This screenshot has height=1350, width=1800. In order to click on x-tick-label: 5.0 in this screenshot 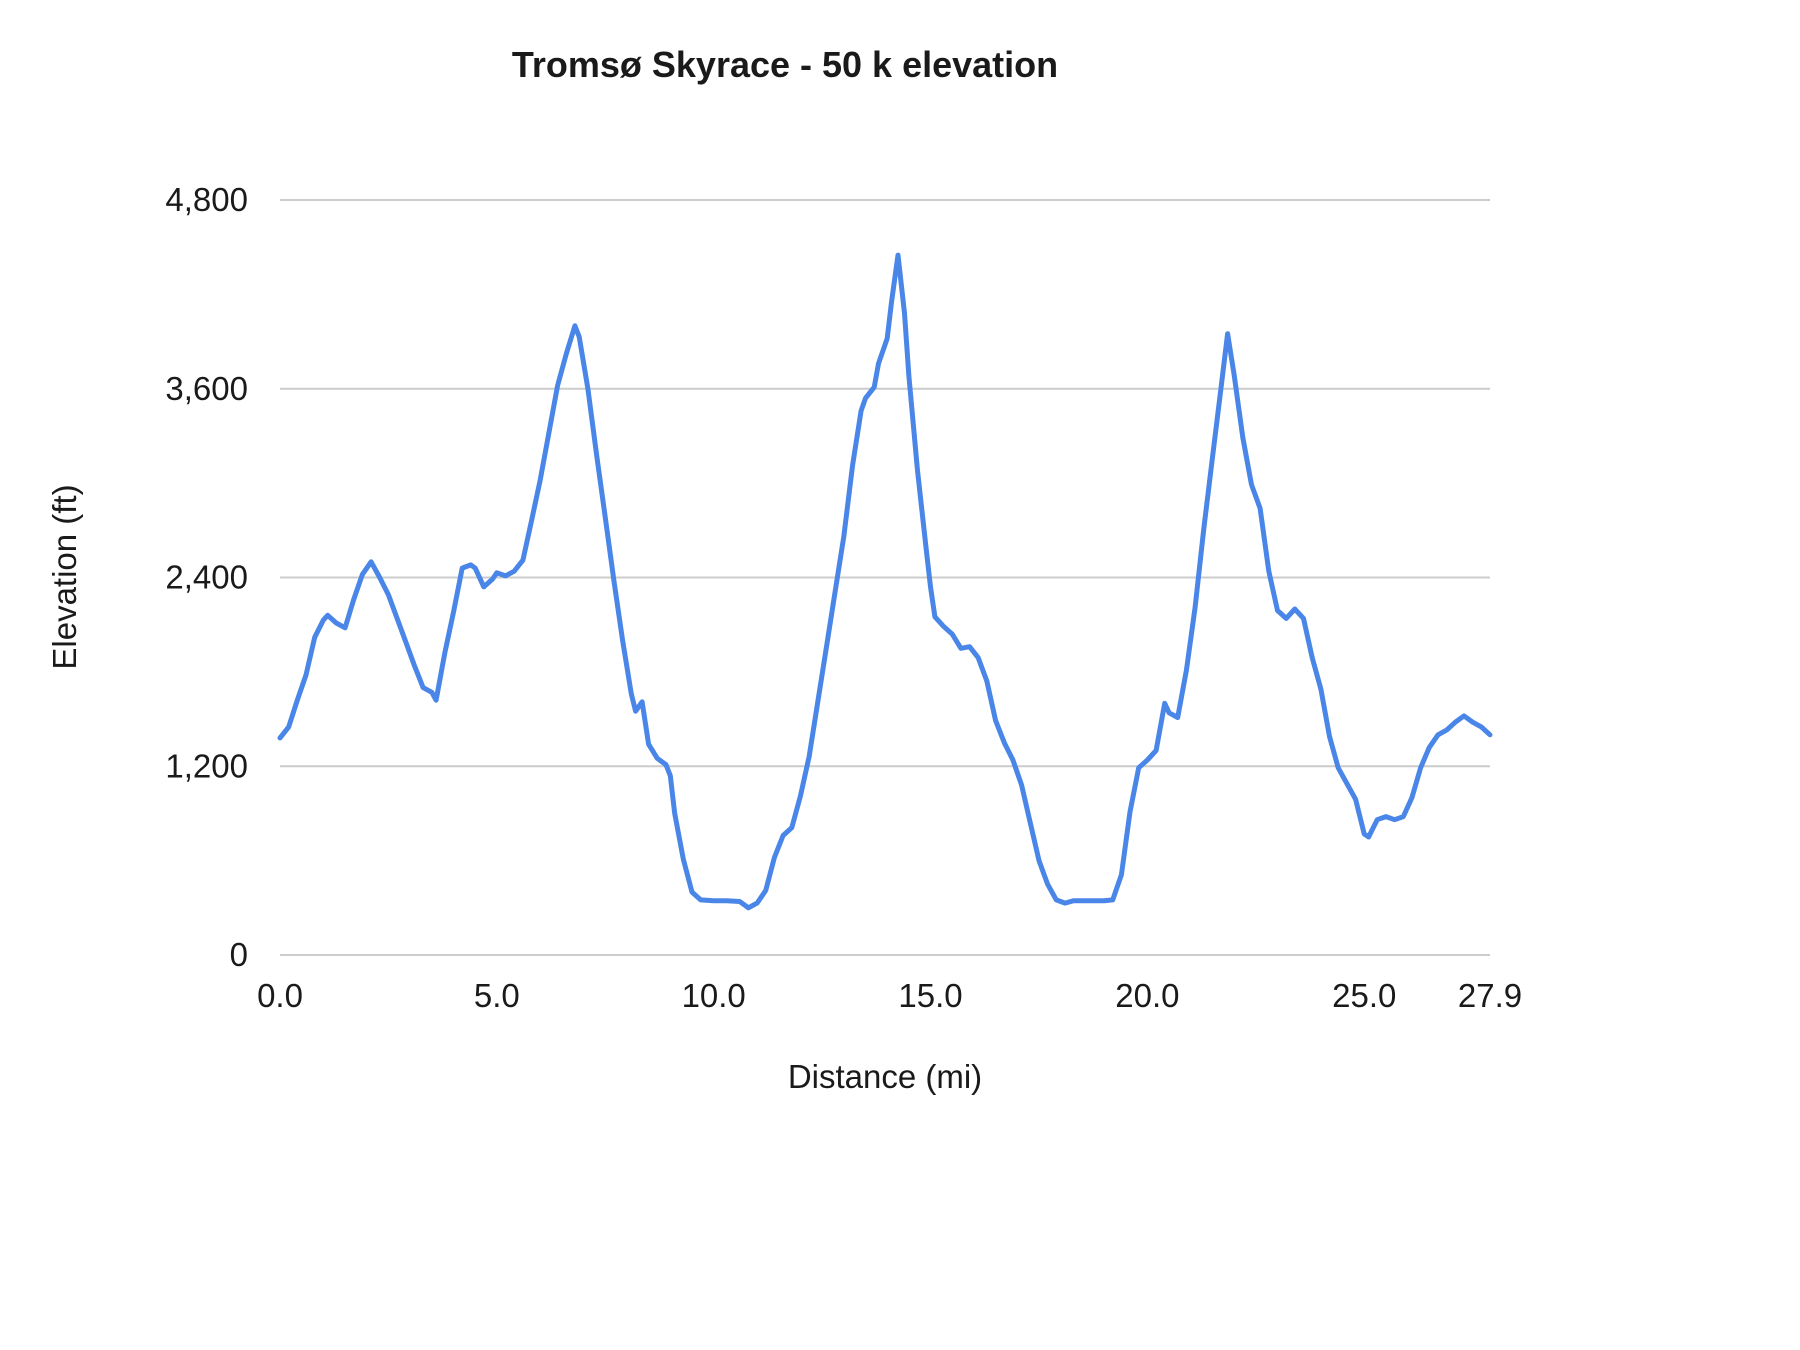, I will do `click(497, 995)`.